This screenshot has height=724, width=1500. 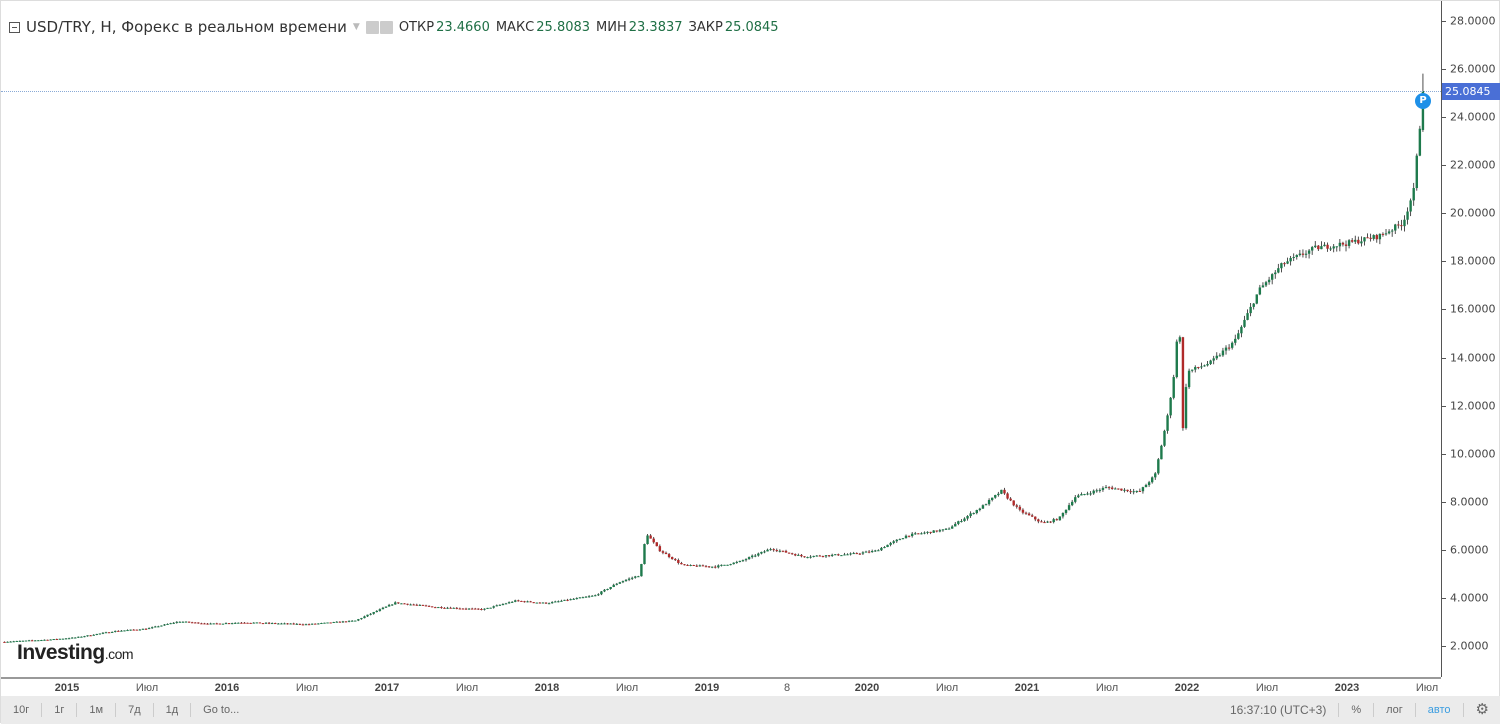 I want to click on log-toggle: лог, so click(x=1394, y=710).